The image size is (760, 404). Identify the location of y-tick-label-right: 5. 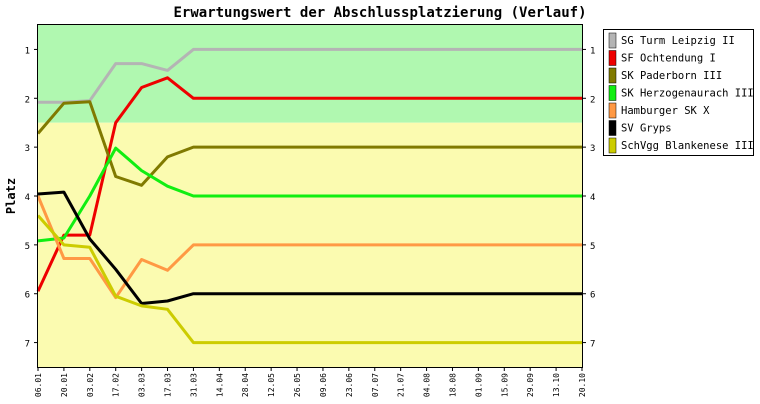
(592, 247).